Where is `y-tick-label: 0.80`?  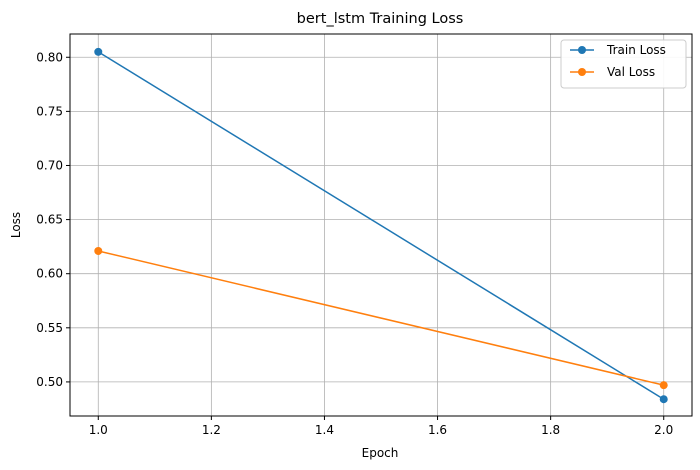
y-tick-label: 0.80 is located at coordinates (49, 57).